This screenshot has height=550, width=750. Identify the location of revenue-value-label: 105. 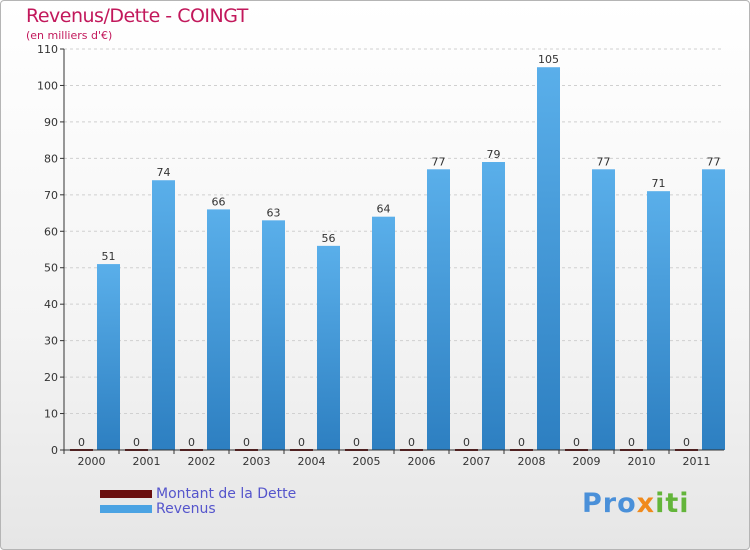
(548, 59).